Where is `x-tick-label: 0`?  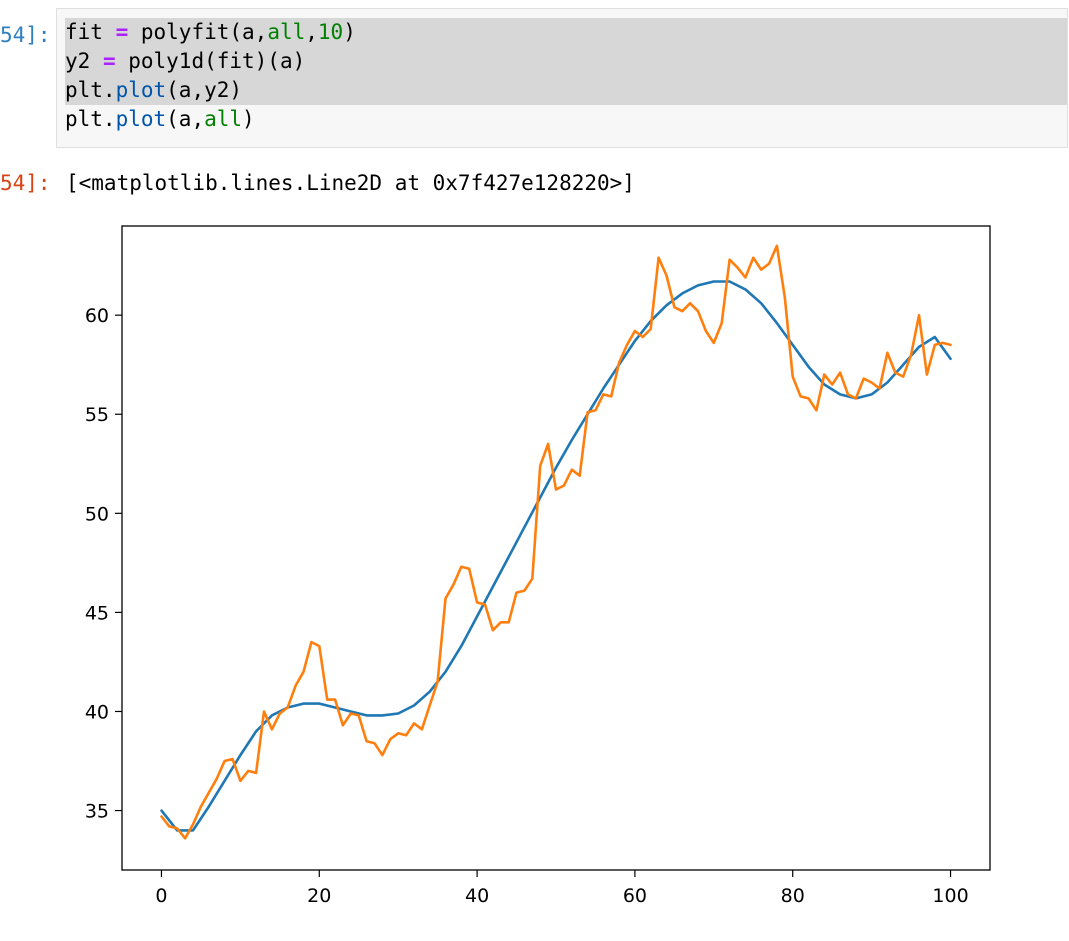 x-tick-label: 0 is located at coordinates (161, 896).